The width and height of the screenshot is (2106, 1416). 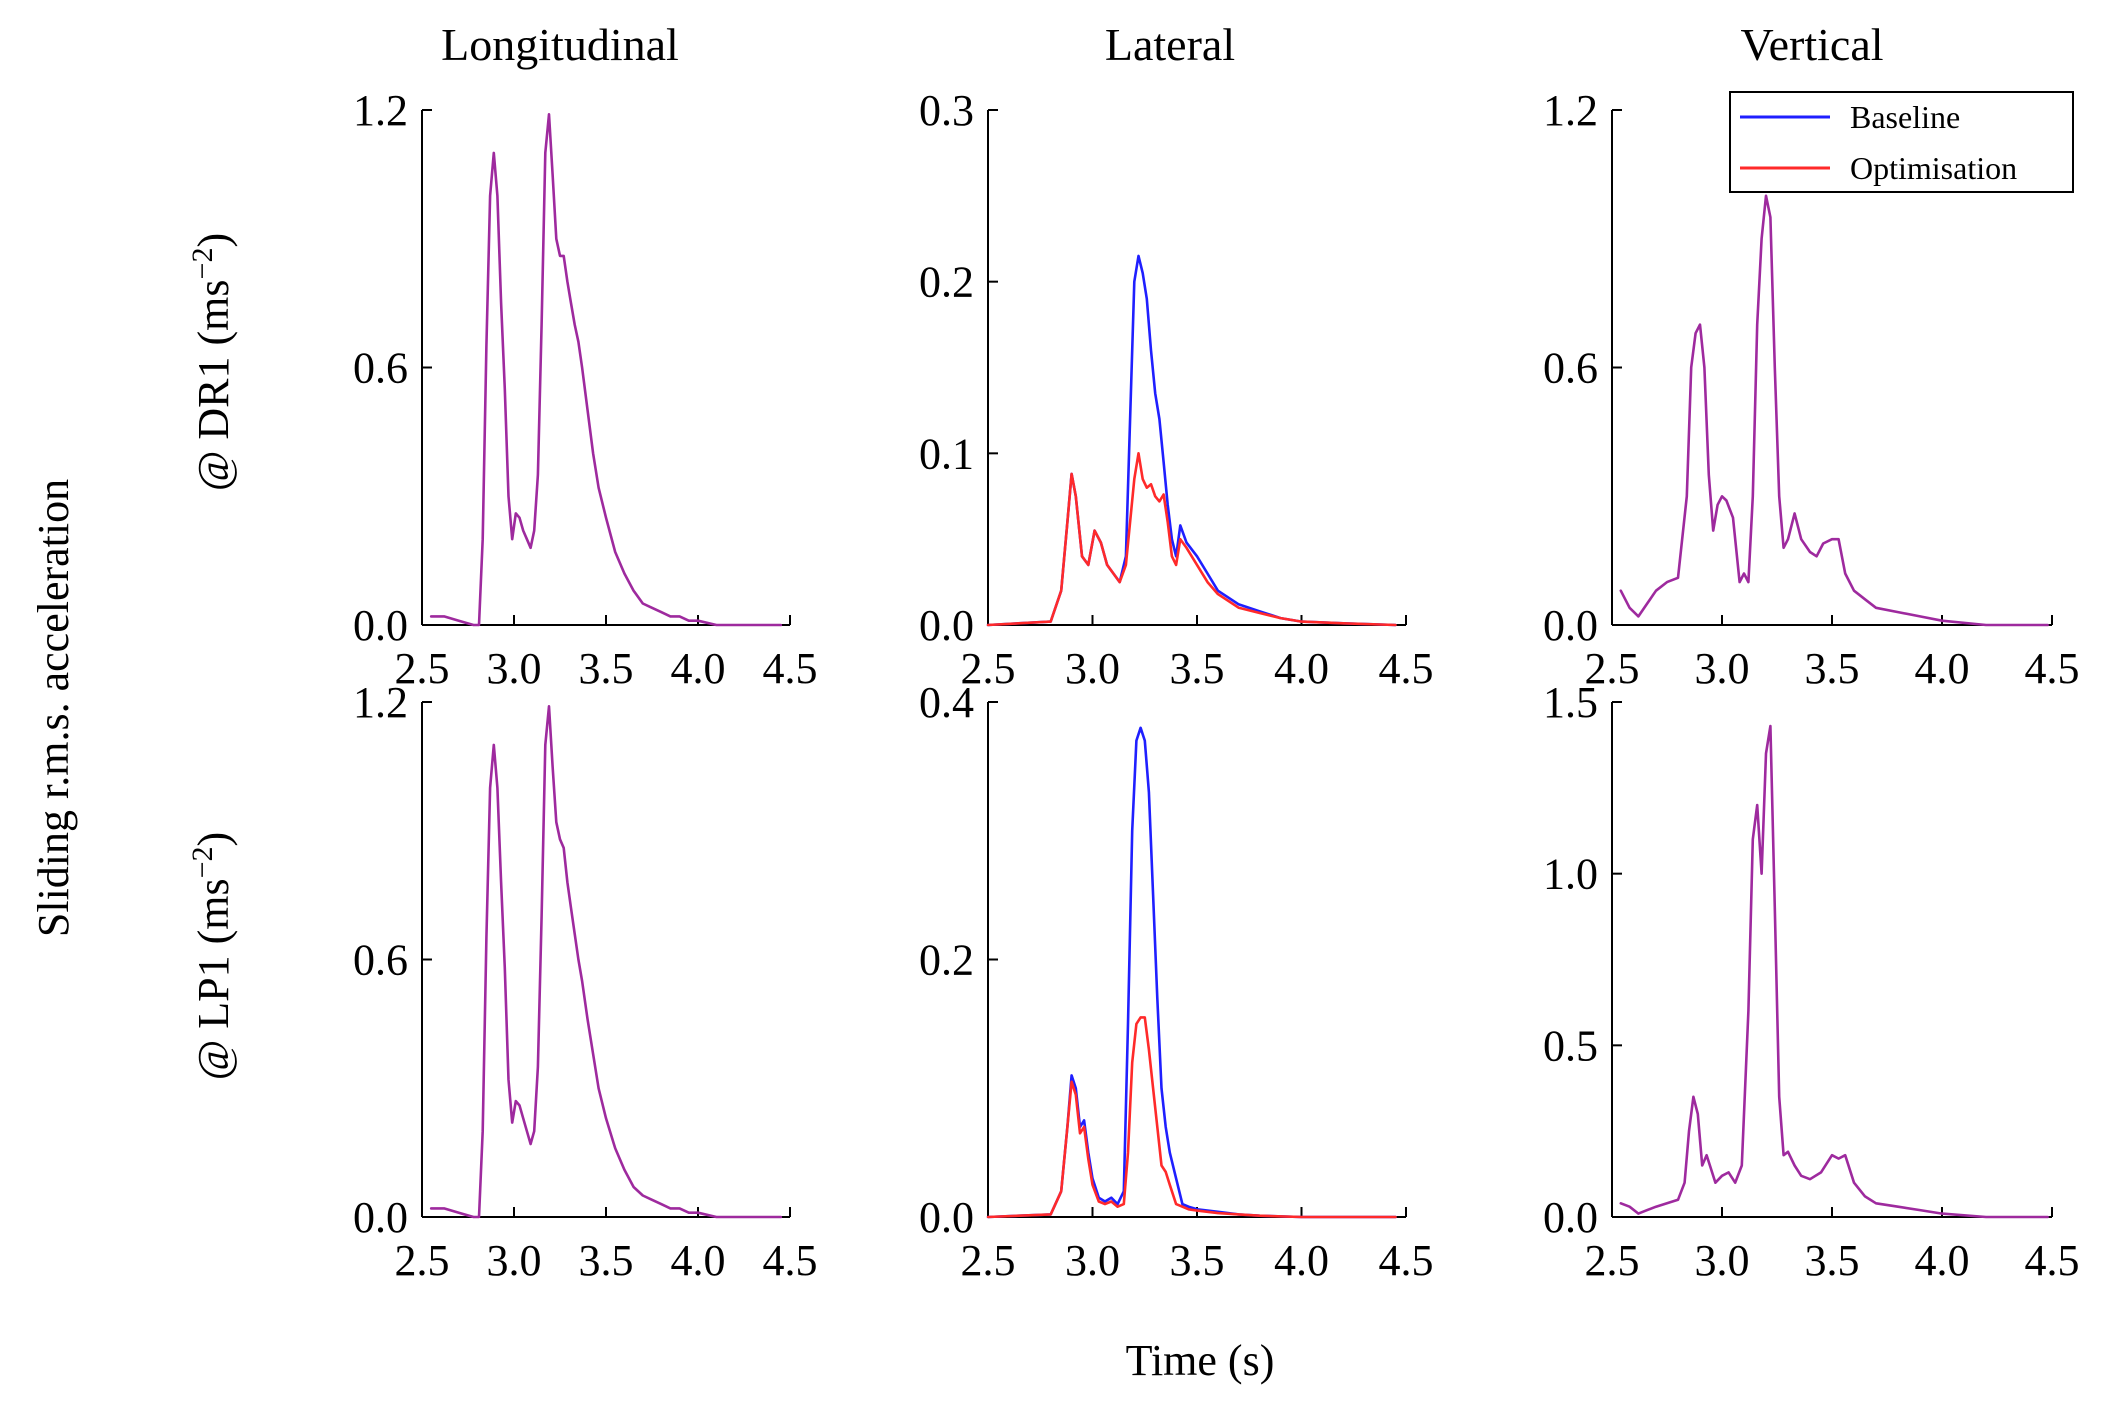 I want to click on x-tick-label-vertical-lp1: 3.0, so click(x=1722, y=1260).